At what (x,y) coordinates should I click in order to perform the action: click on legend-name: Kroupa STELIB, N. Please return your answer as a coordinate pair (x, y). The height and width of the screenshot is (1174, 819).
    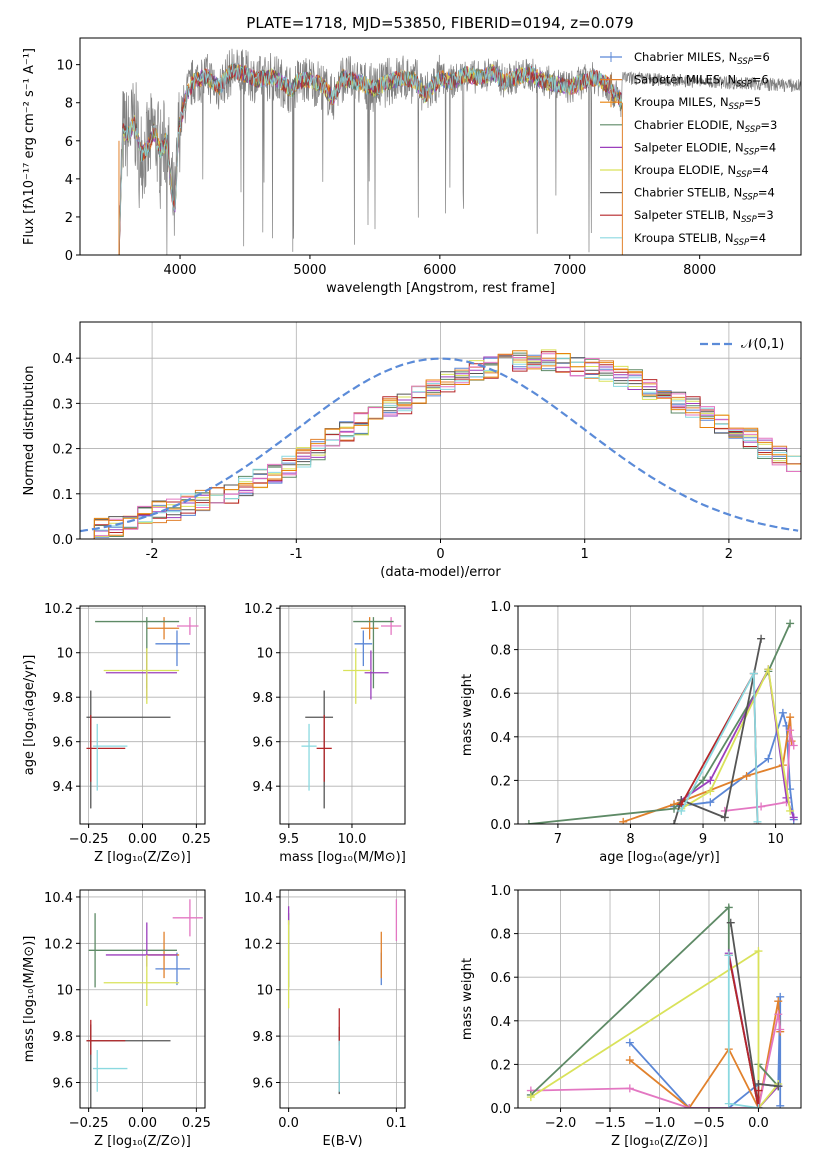
    Looking at the image, I should click on (684, 238).